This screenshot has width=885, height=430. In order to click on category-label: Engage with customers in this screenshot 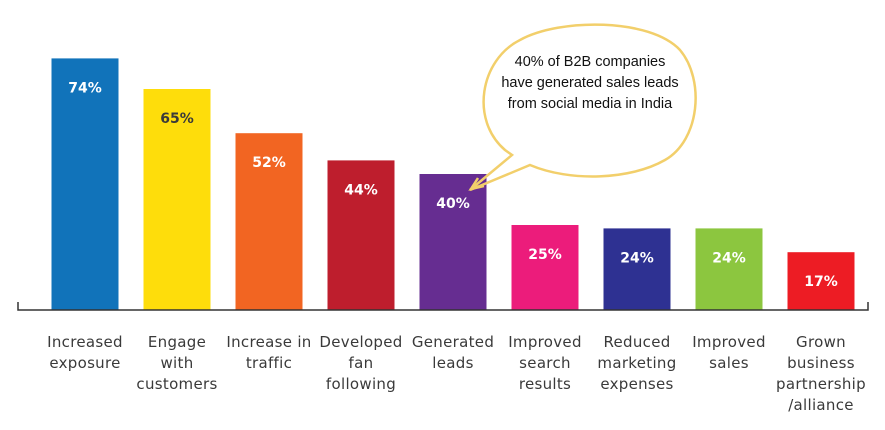, I will do `click(177, 363)`.